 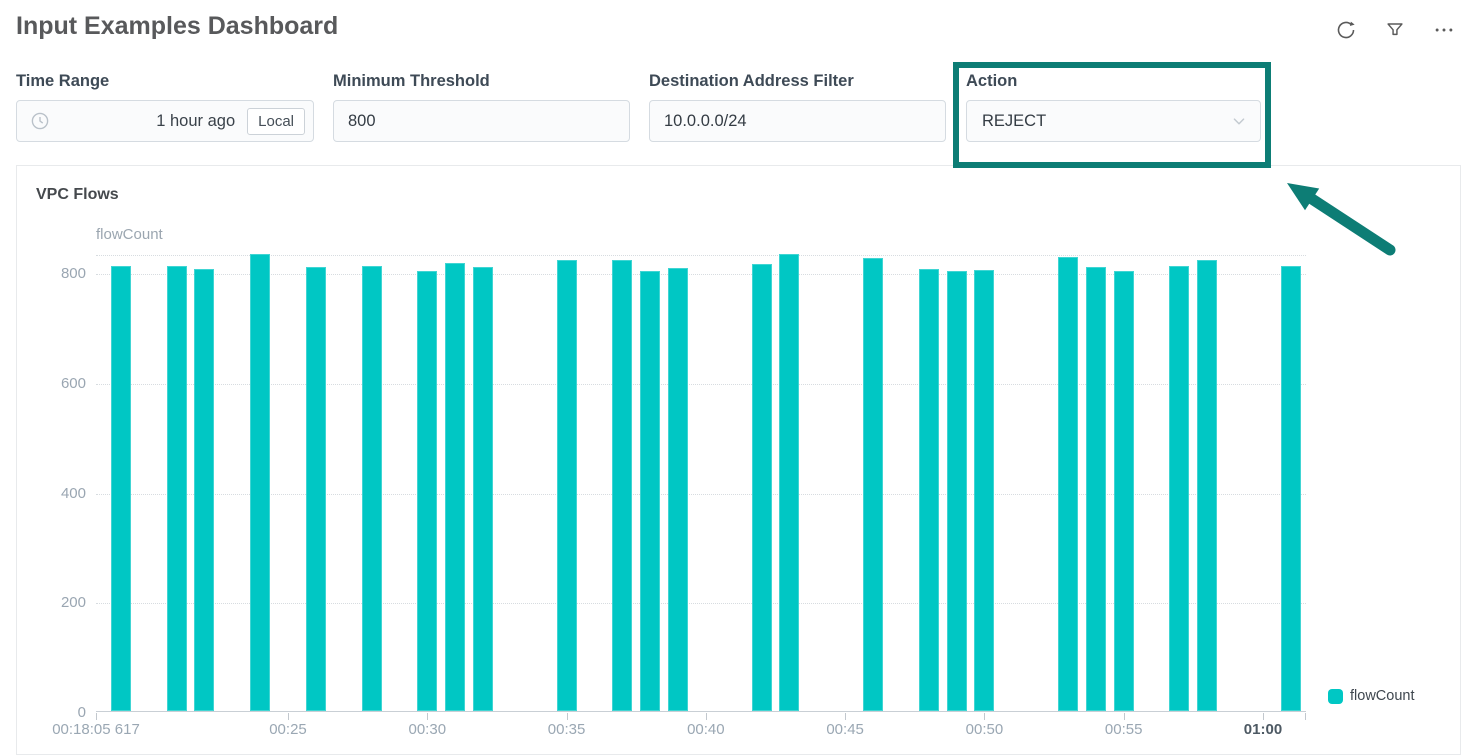 I want to click on action-selected-value: REJECT, so click(x=1014, y=120).